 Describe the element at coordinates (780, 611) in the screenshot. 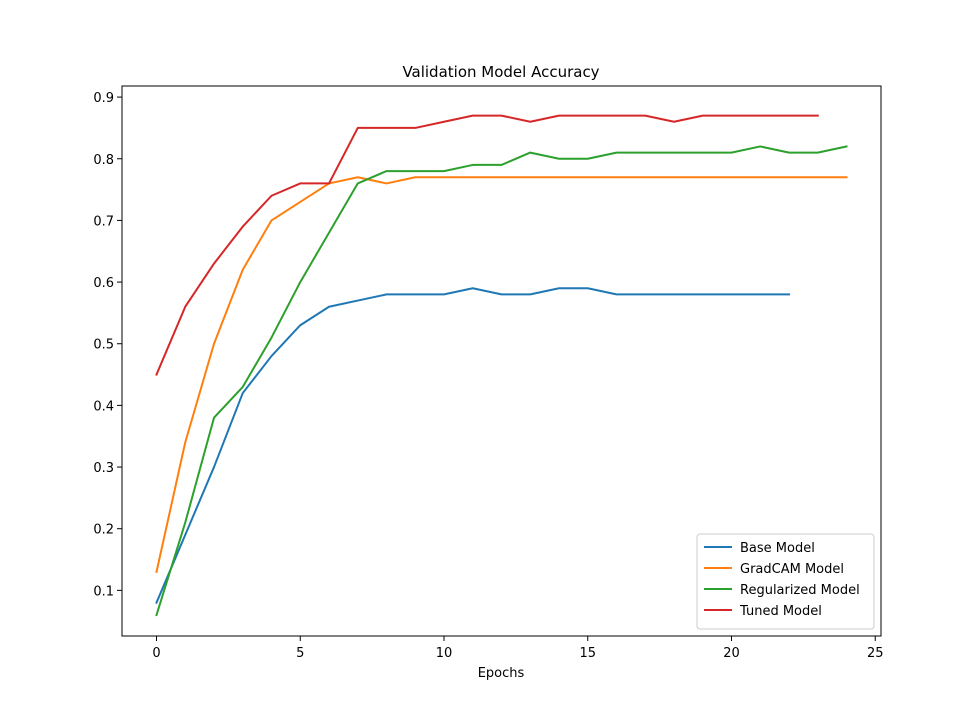

I see `legend-label-tuned-model: Tuned Model` at that location.